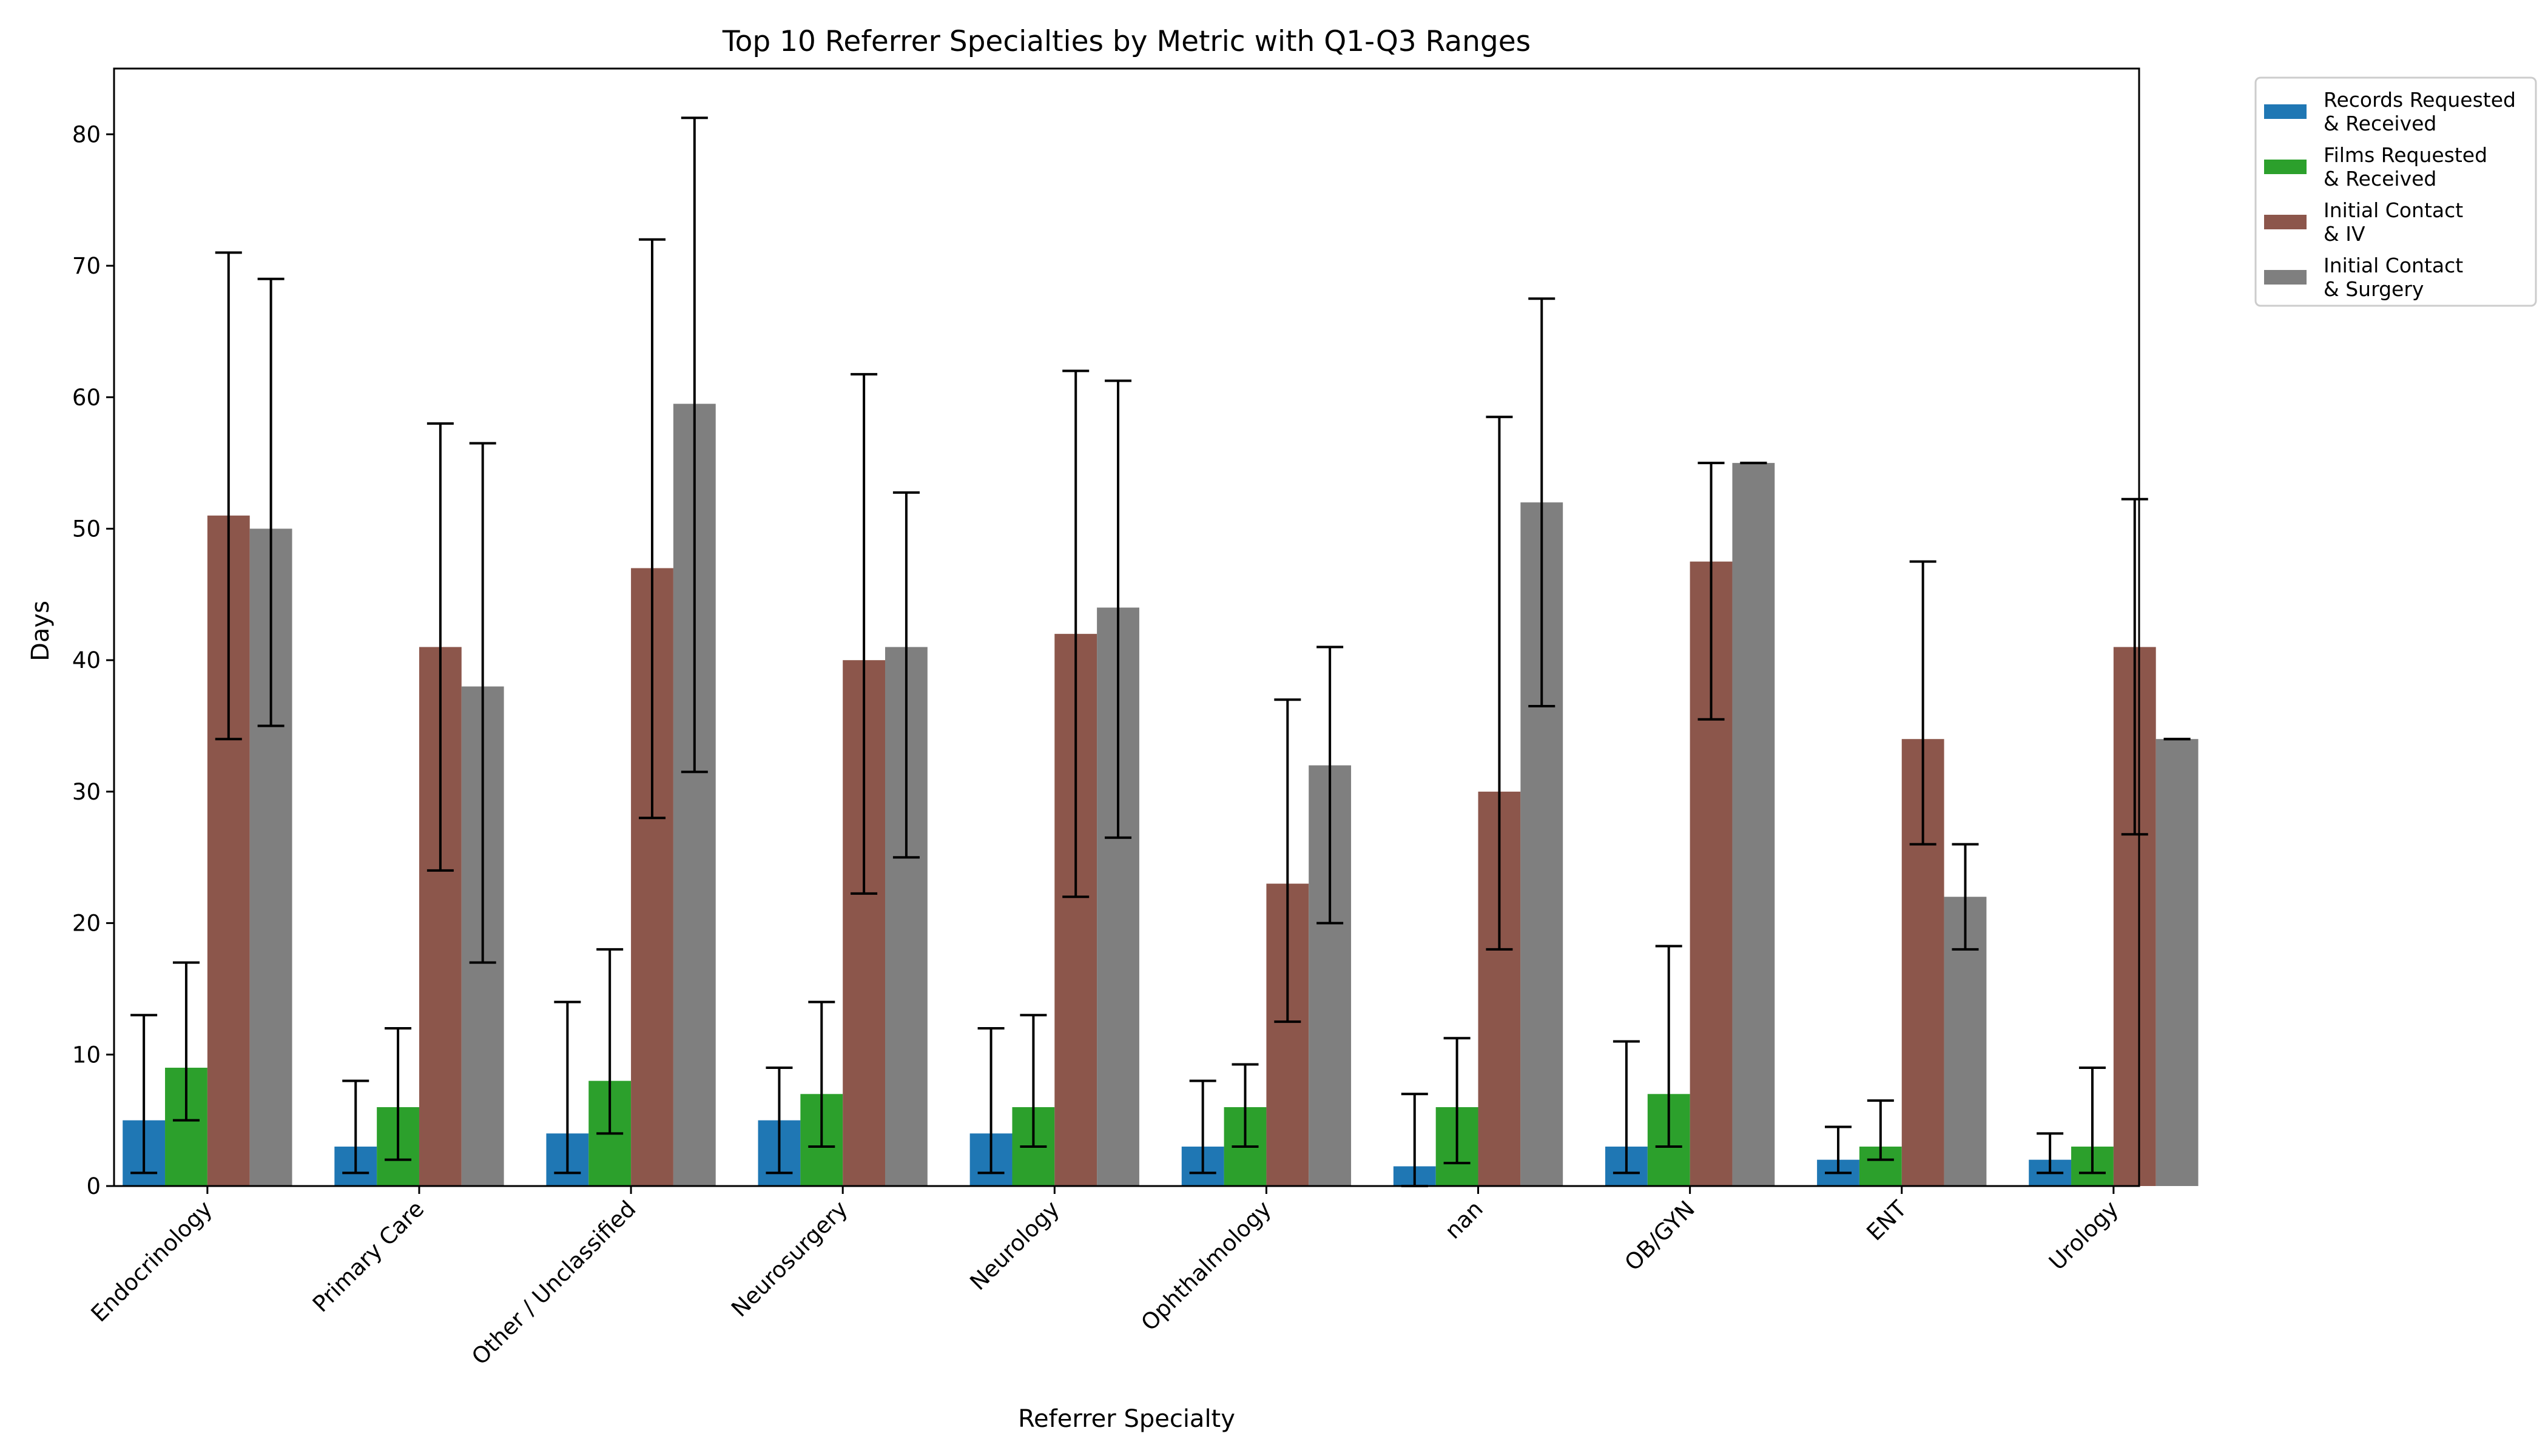 Image resolution: width=2548 pixels, height=1456 pixels. I want to click on y-tick-label: 70, so click(86, 266).